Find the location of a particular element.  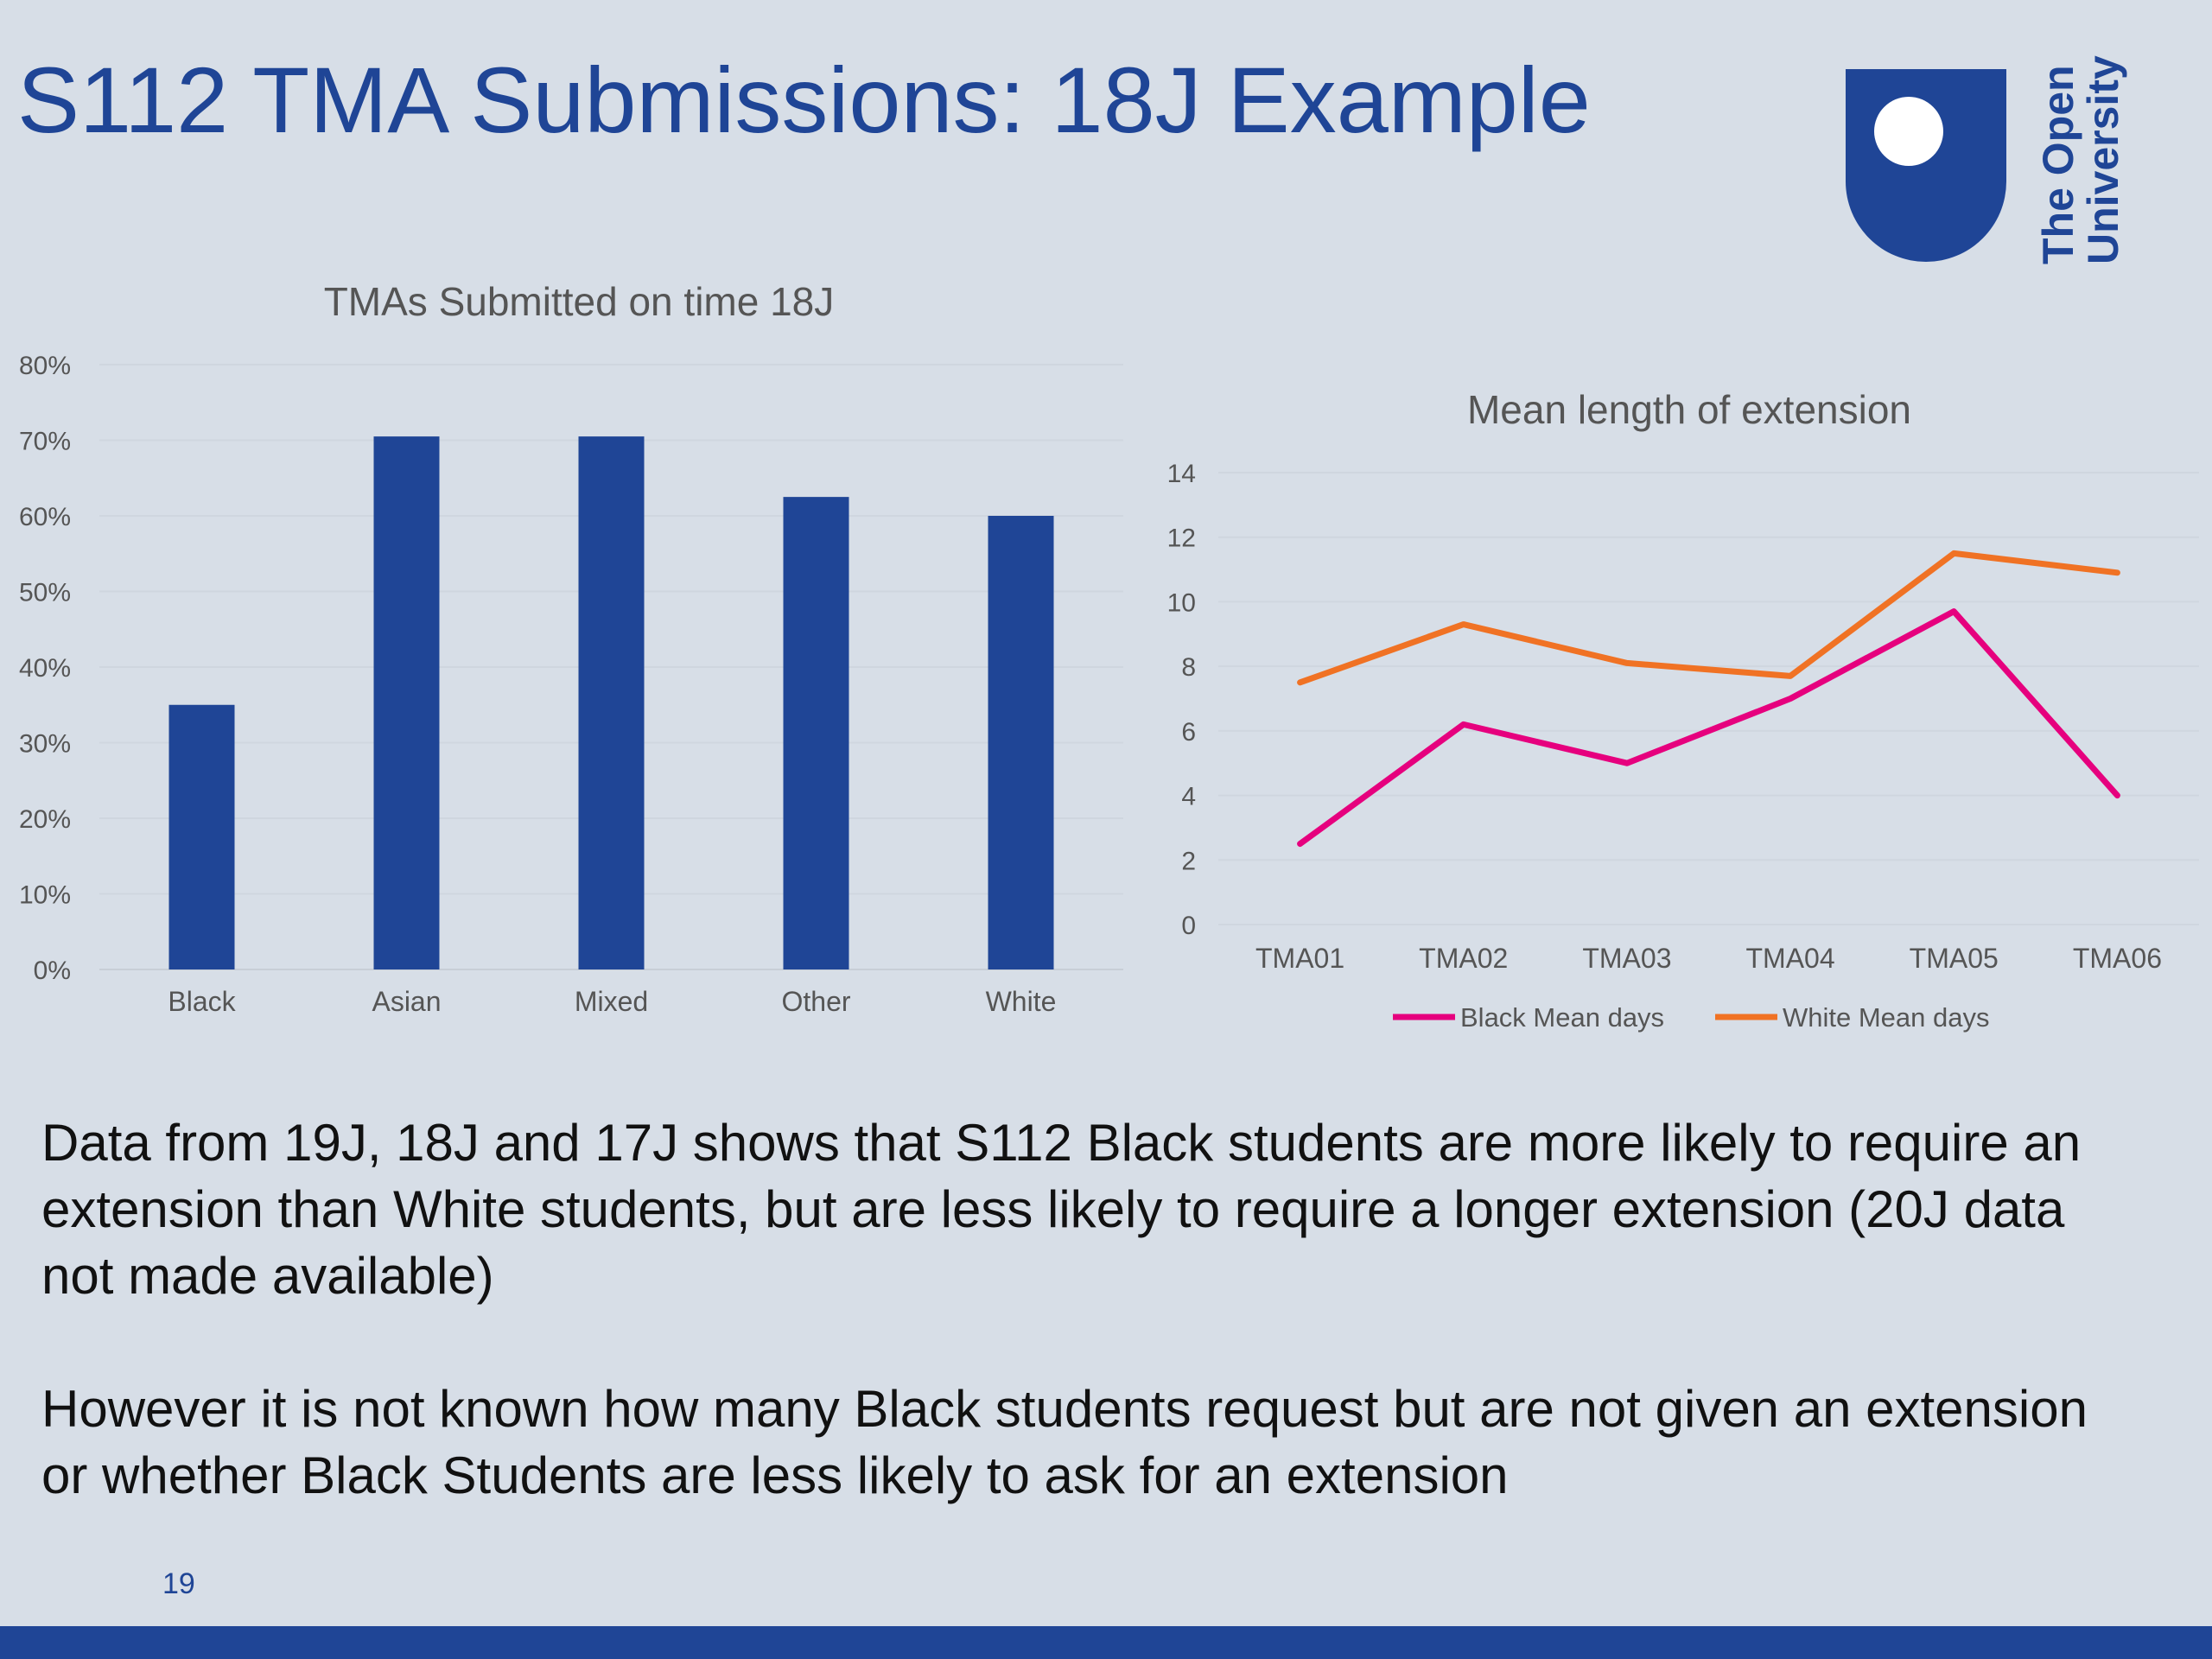

line-chart-y-tick: 2 is located at coordinates (1188, 861).